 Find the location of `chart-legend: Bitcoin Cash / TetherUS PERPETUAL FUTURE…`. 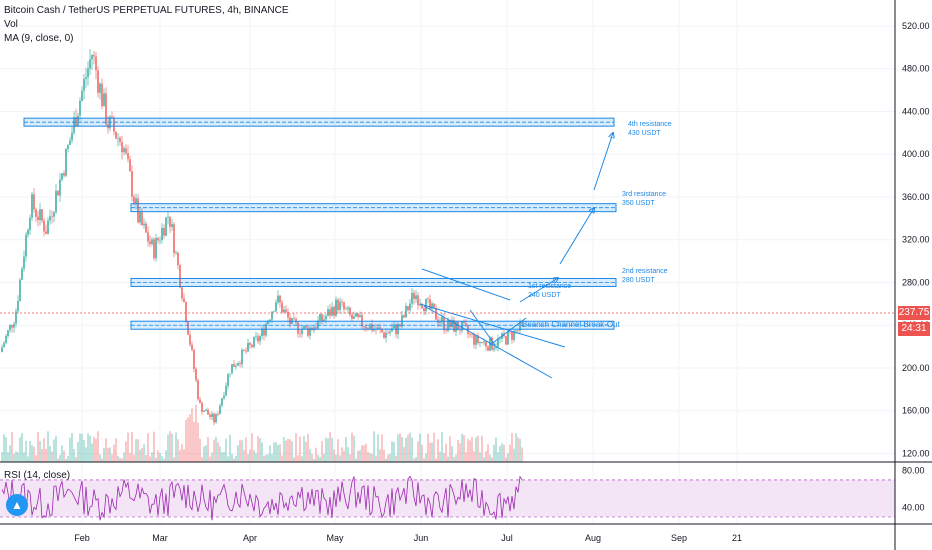

chart-legend: Bitcoin Cash / TetherUS PERPETUAL FUTURE… is located at coordinates (146, 25).